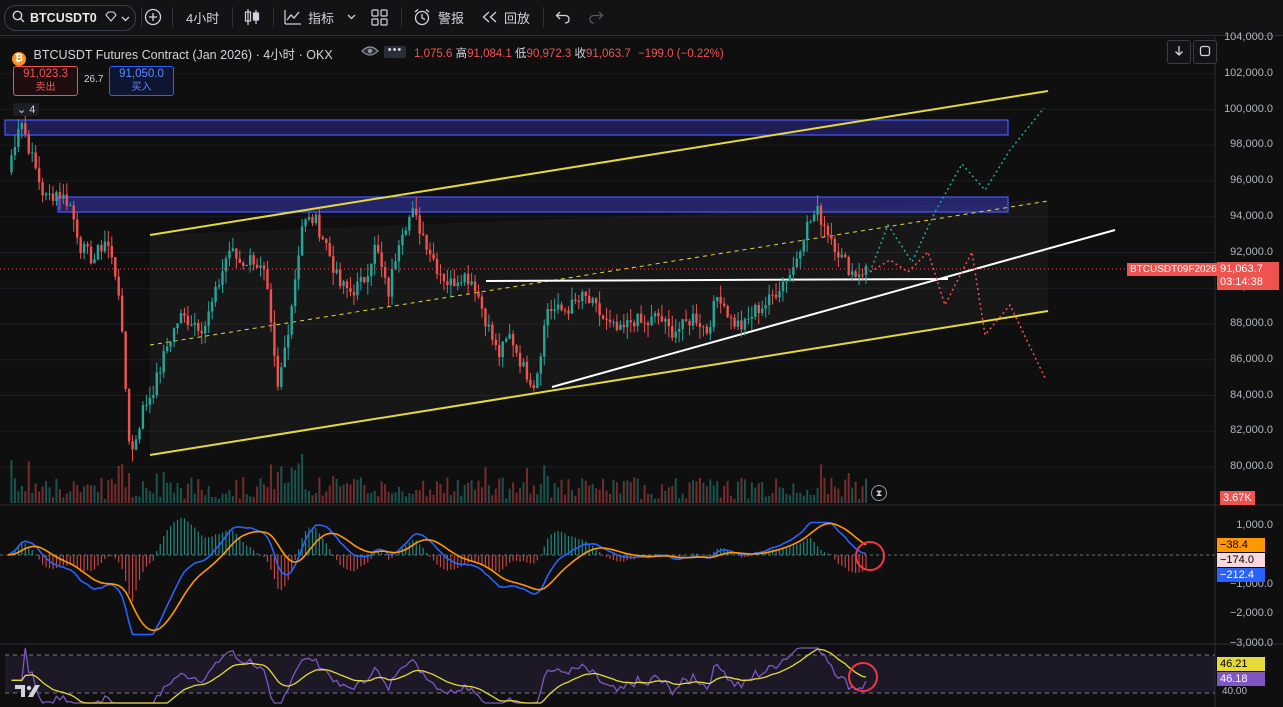  Describe the element at coordinates (533, 204) in the screenshot. I see `resistance-zone-lower` at that location.